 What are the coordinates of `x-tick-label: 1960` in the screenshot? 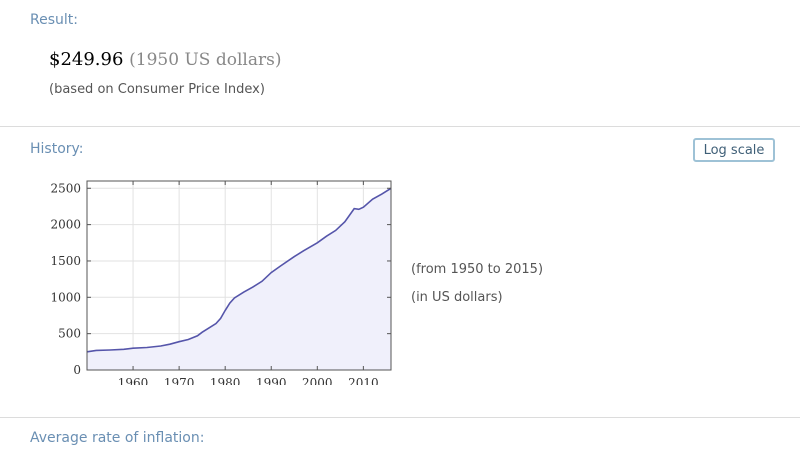 It's located at (133, 380).